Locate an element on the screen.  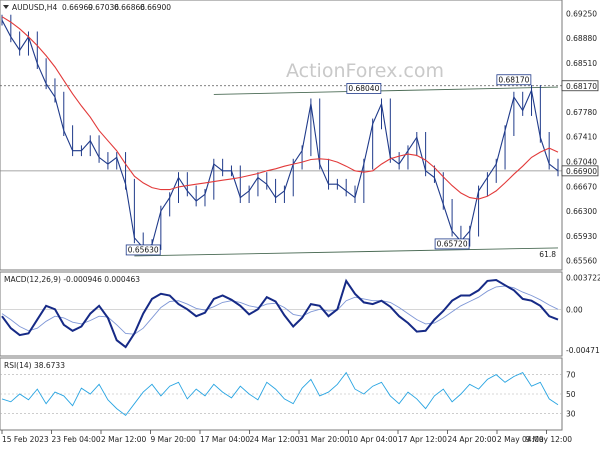
annotation-label-2: 0.65630 is located at coordinates (143, 249).